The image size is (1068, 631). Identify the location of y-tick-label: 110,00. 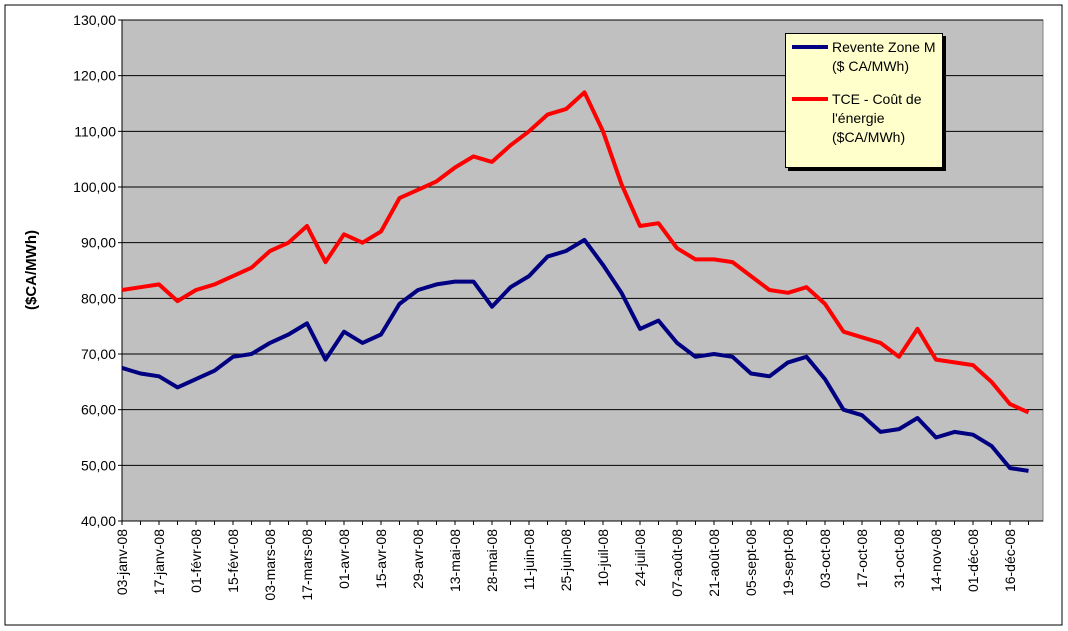
(95, 131).